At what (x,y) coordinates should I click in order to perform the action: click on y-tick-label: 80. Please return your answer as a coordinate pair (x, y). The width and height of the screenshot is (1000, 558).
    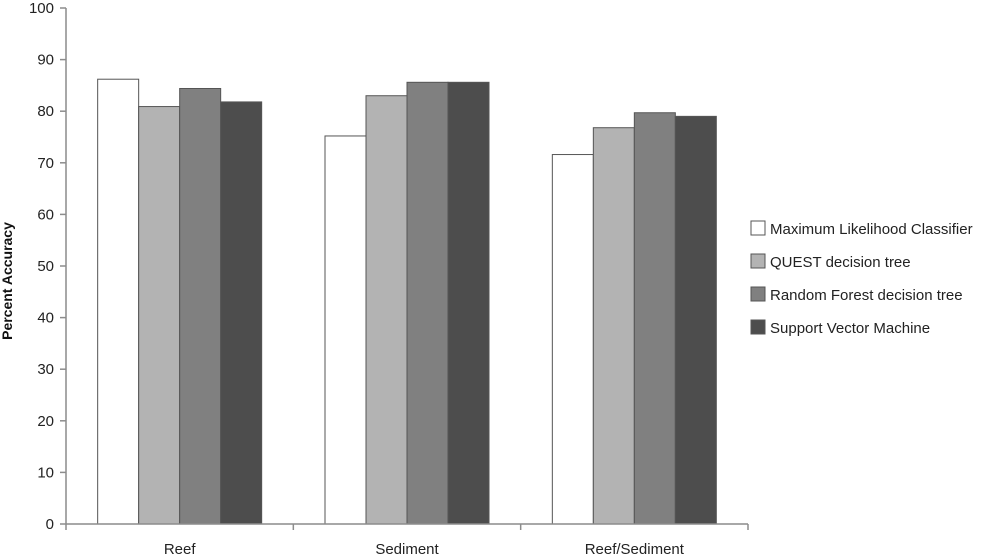
    Looking at the image, I should click on (45, 111).